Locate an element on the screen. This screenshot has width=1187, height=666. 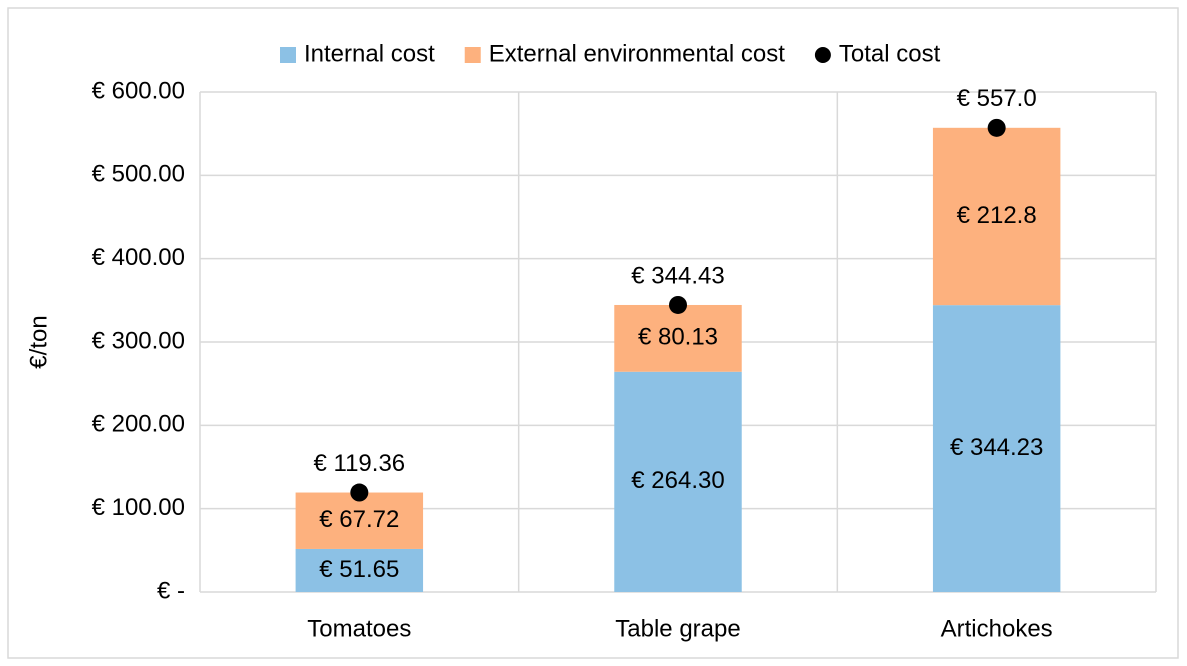
y-axis-label: €/ton is located at coordinates (38, 341).